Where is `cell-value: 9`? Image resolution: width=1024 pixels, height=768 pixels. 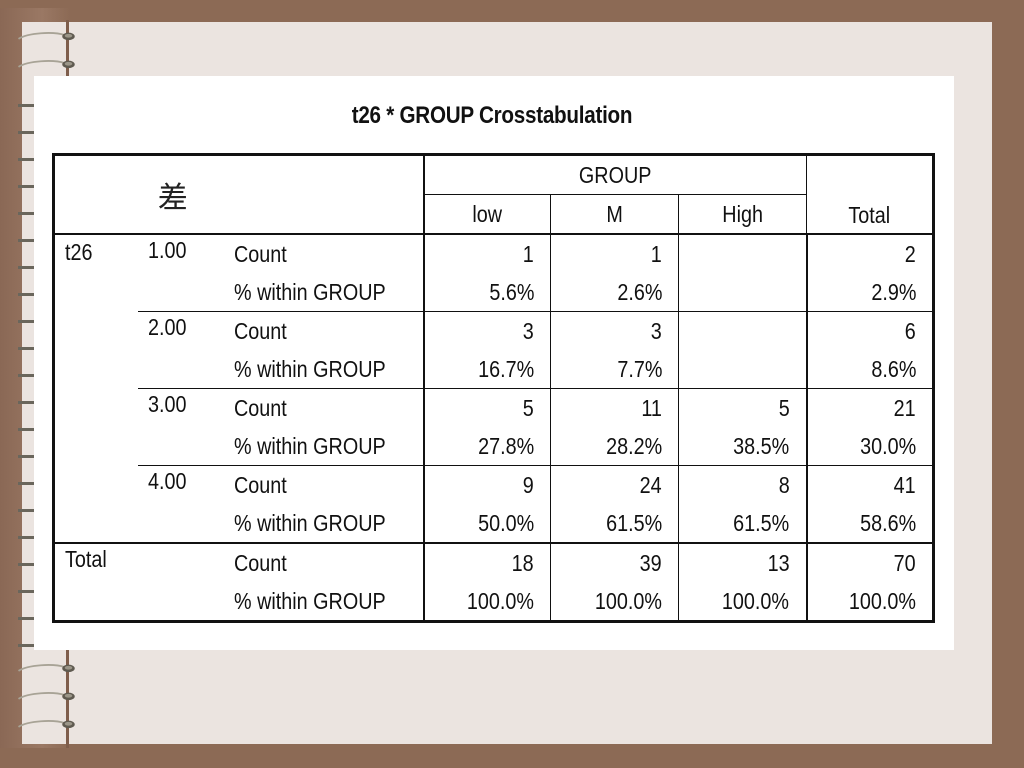 cell-value: 9 is located at coordinates (528, 484).